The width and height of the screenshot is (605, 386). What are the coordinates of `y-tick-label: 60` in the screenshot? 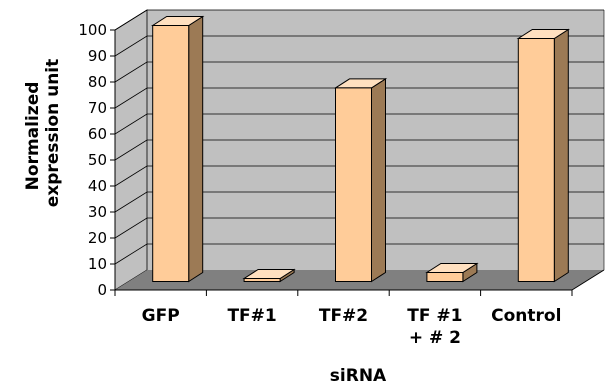 It's located at (97, 134).